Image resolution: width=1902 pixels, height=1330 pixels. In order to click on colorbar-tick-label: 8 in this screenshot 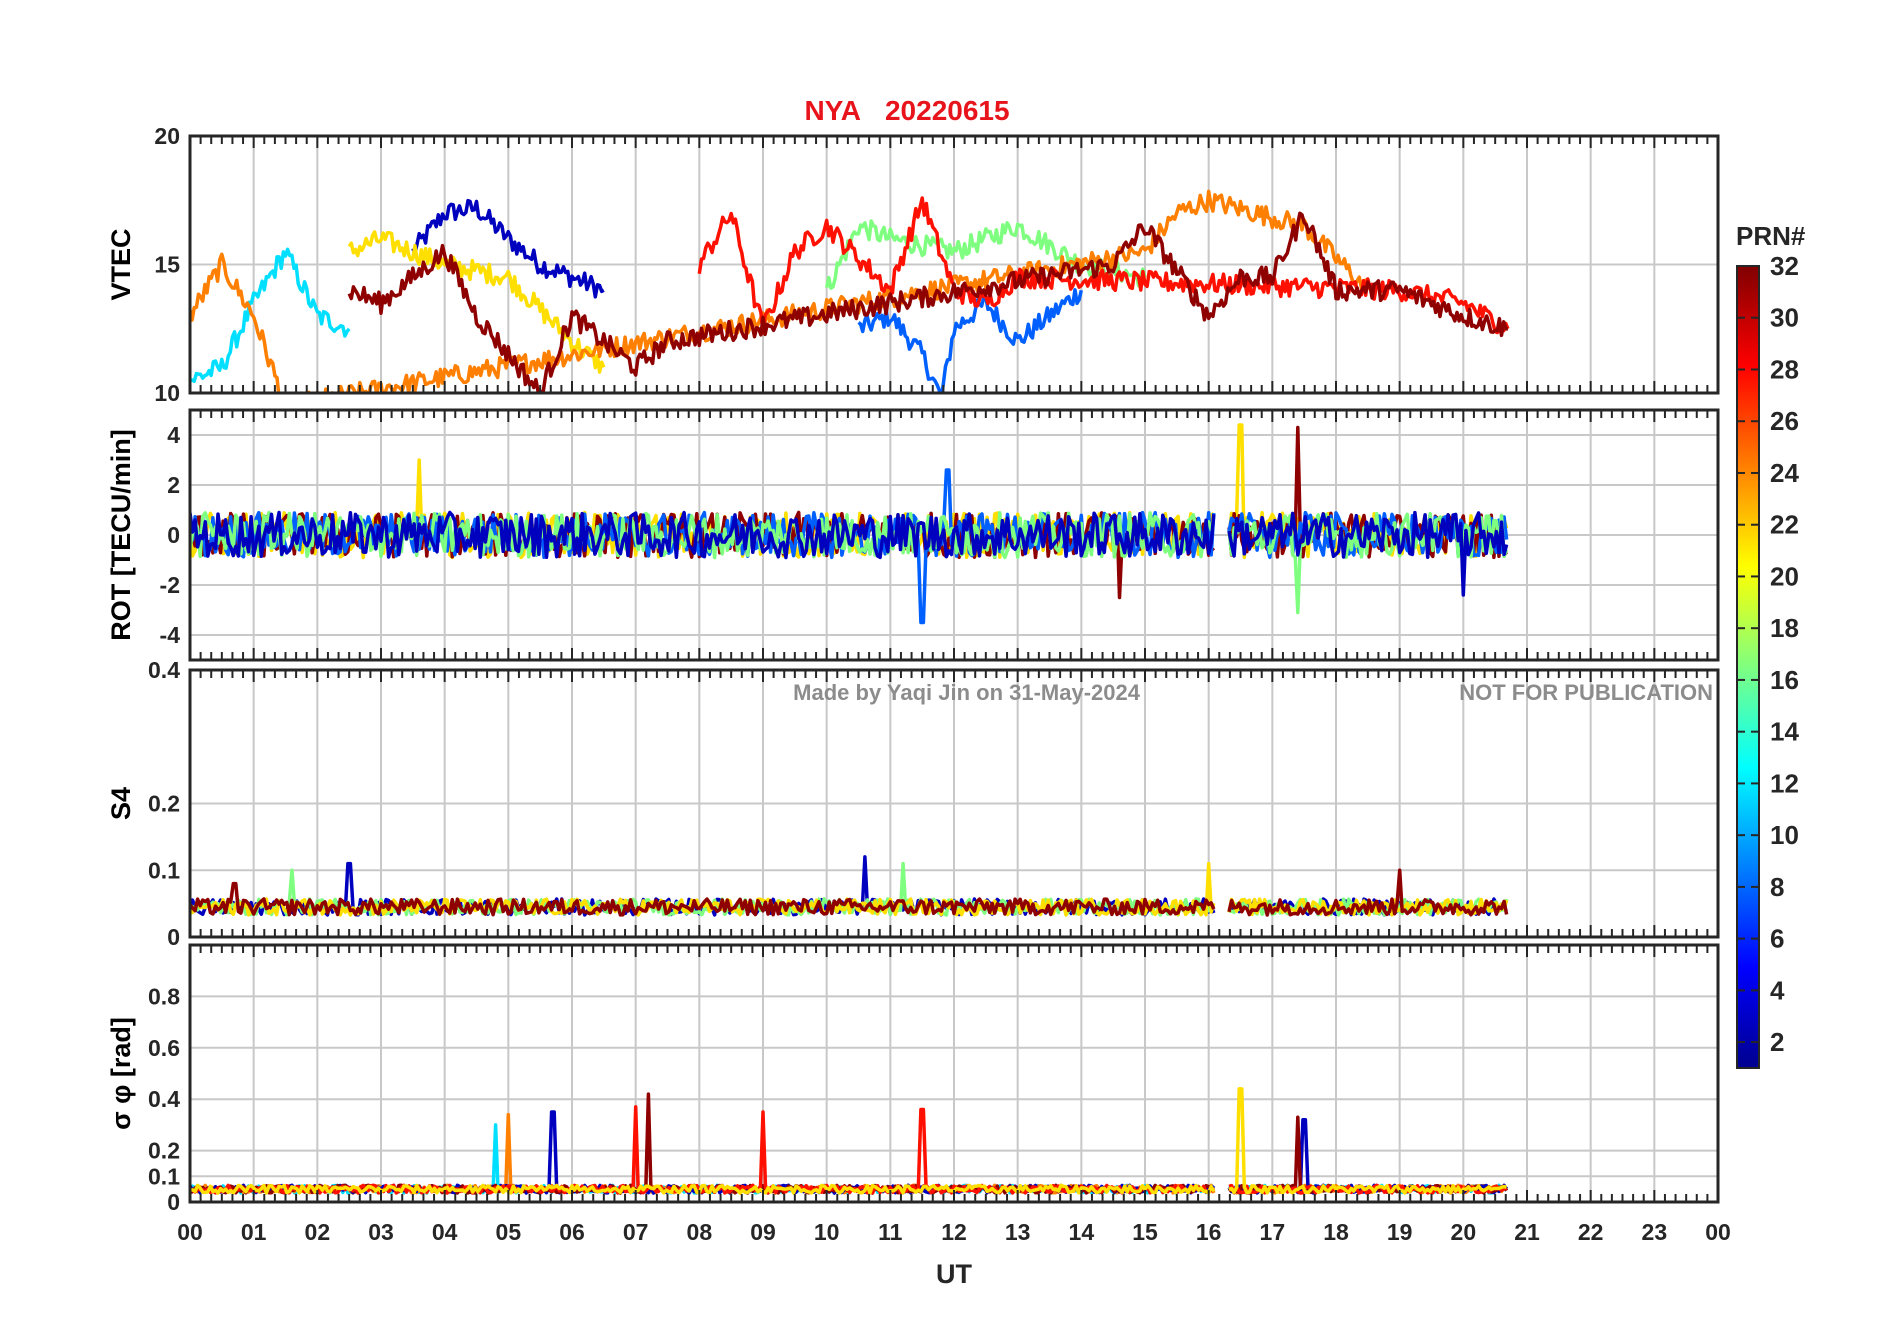, I will do `click(1777, 887)`.